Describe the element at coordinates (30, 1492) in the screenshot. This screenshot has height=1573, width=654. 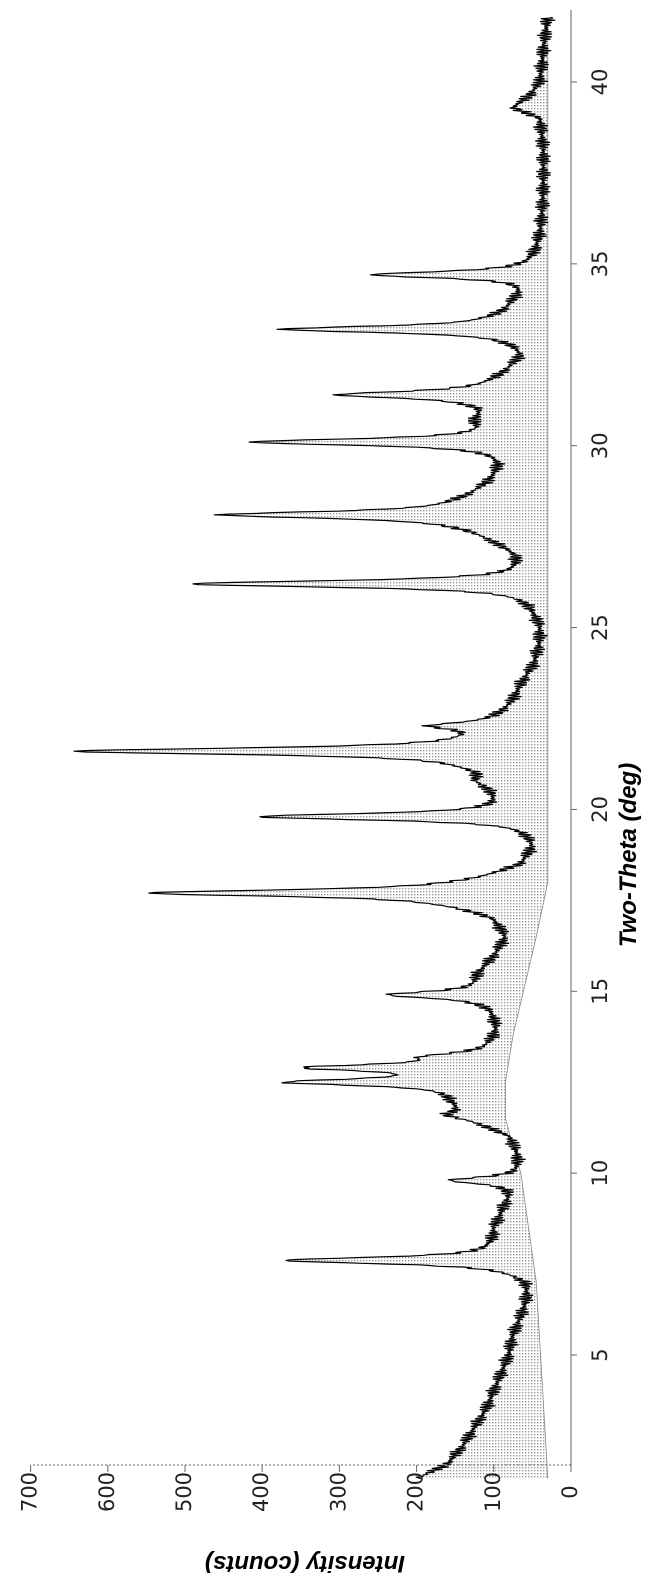
I see `y-tick-label: 700` at that location.